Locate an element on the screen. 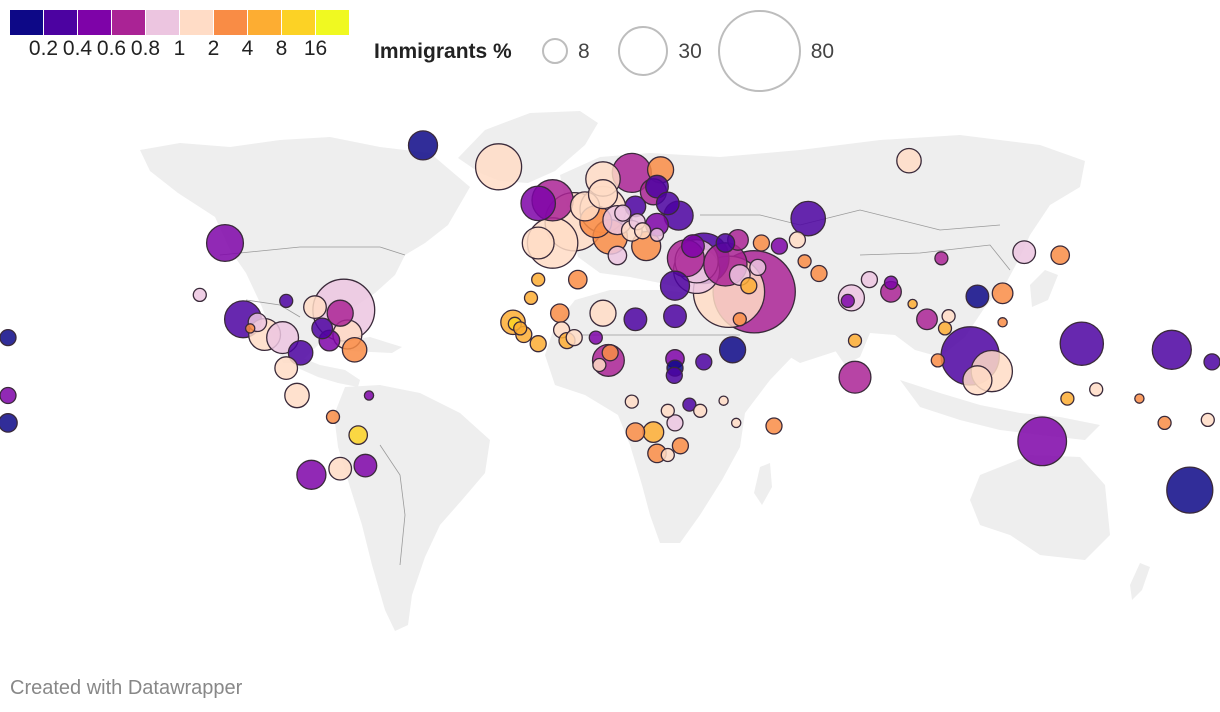  color-tick-label: 4 is located at coordinates (247, 48).